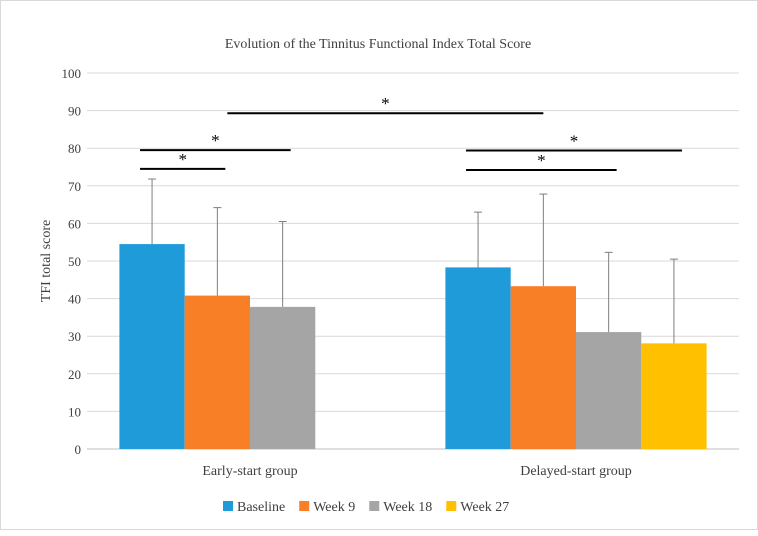 This screenshot has height=536, width=758. Describe the element at coordinates (74, 223) in the screenshot. I see `y-tick-label: 60` at that location.